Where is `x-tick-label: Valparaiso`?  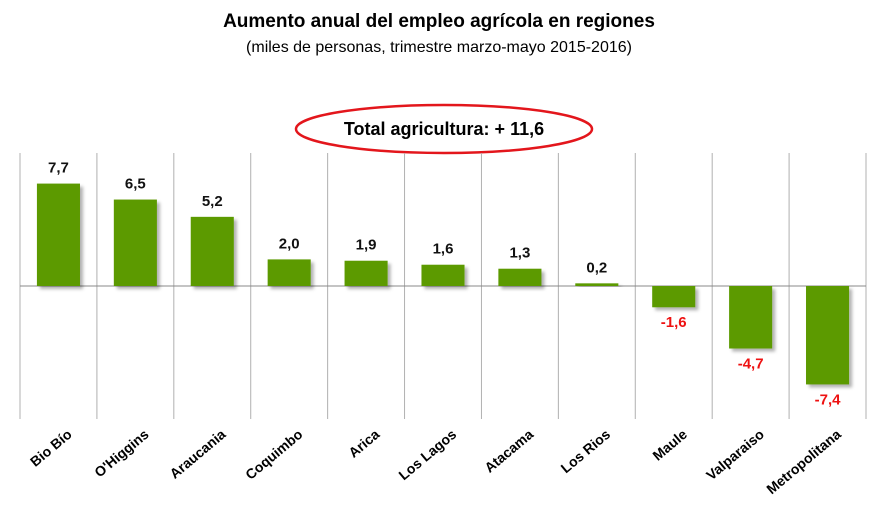
x-tick-label: Valparaiso is located at coordinates (735, 454).